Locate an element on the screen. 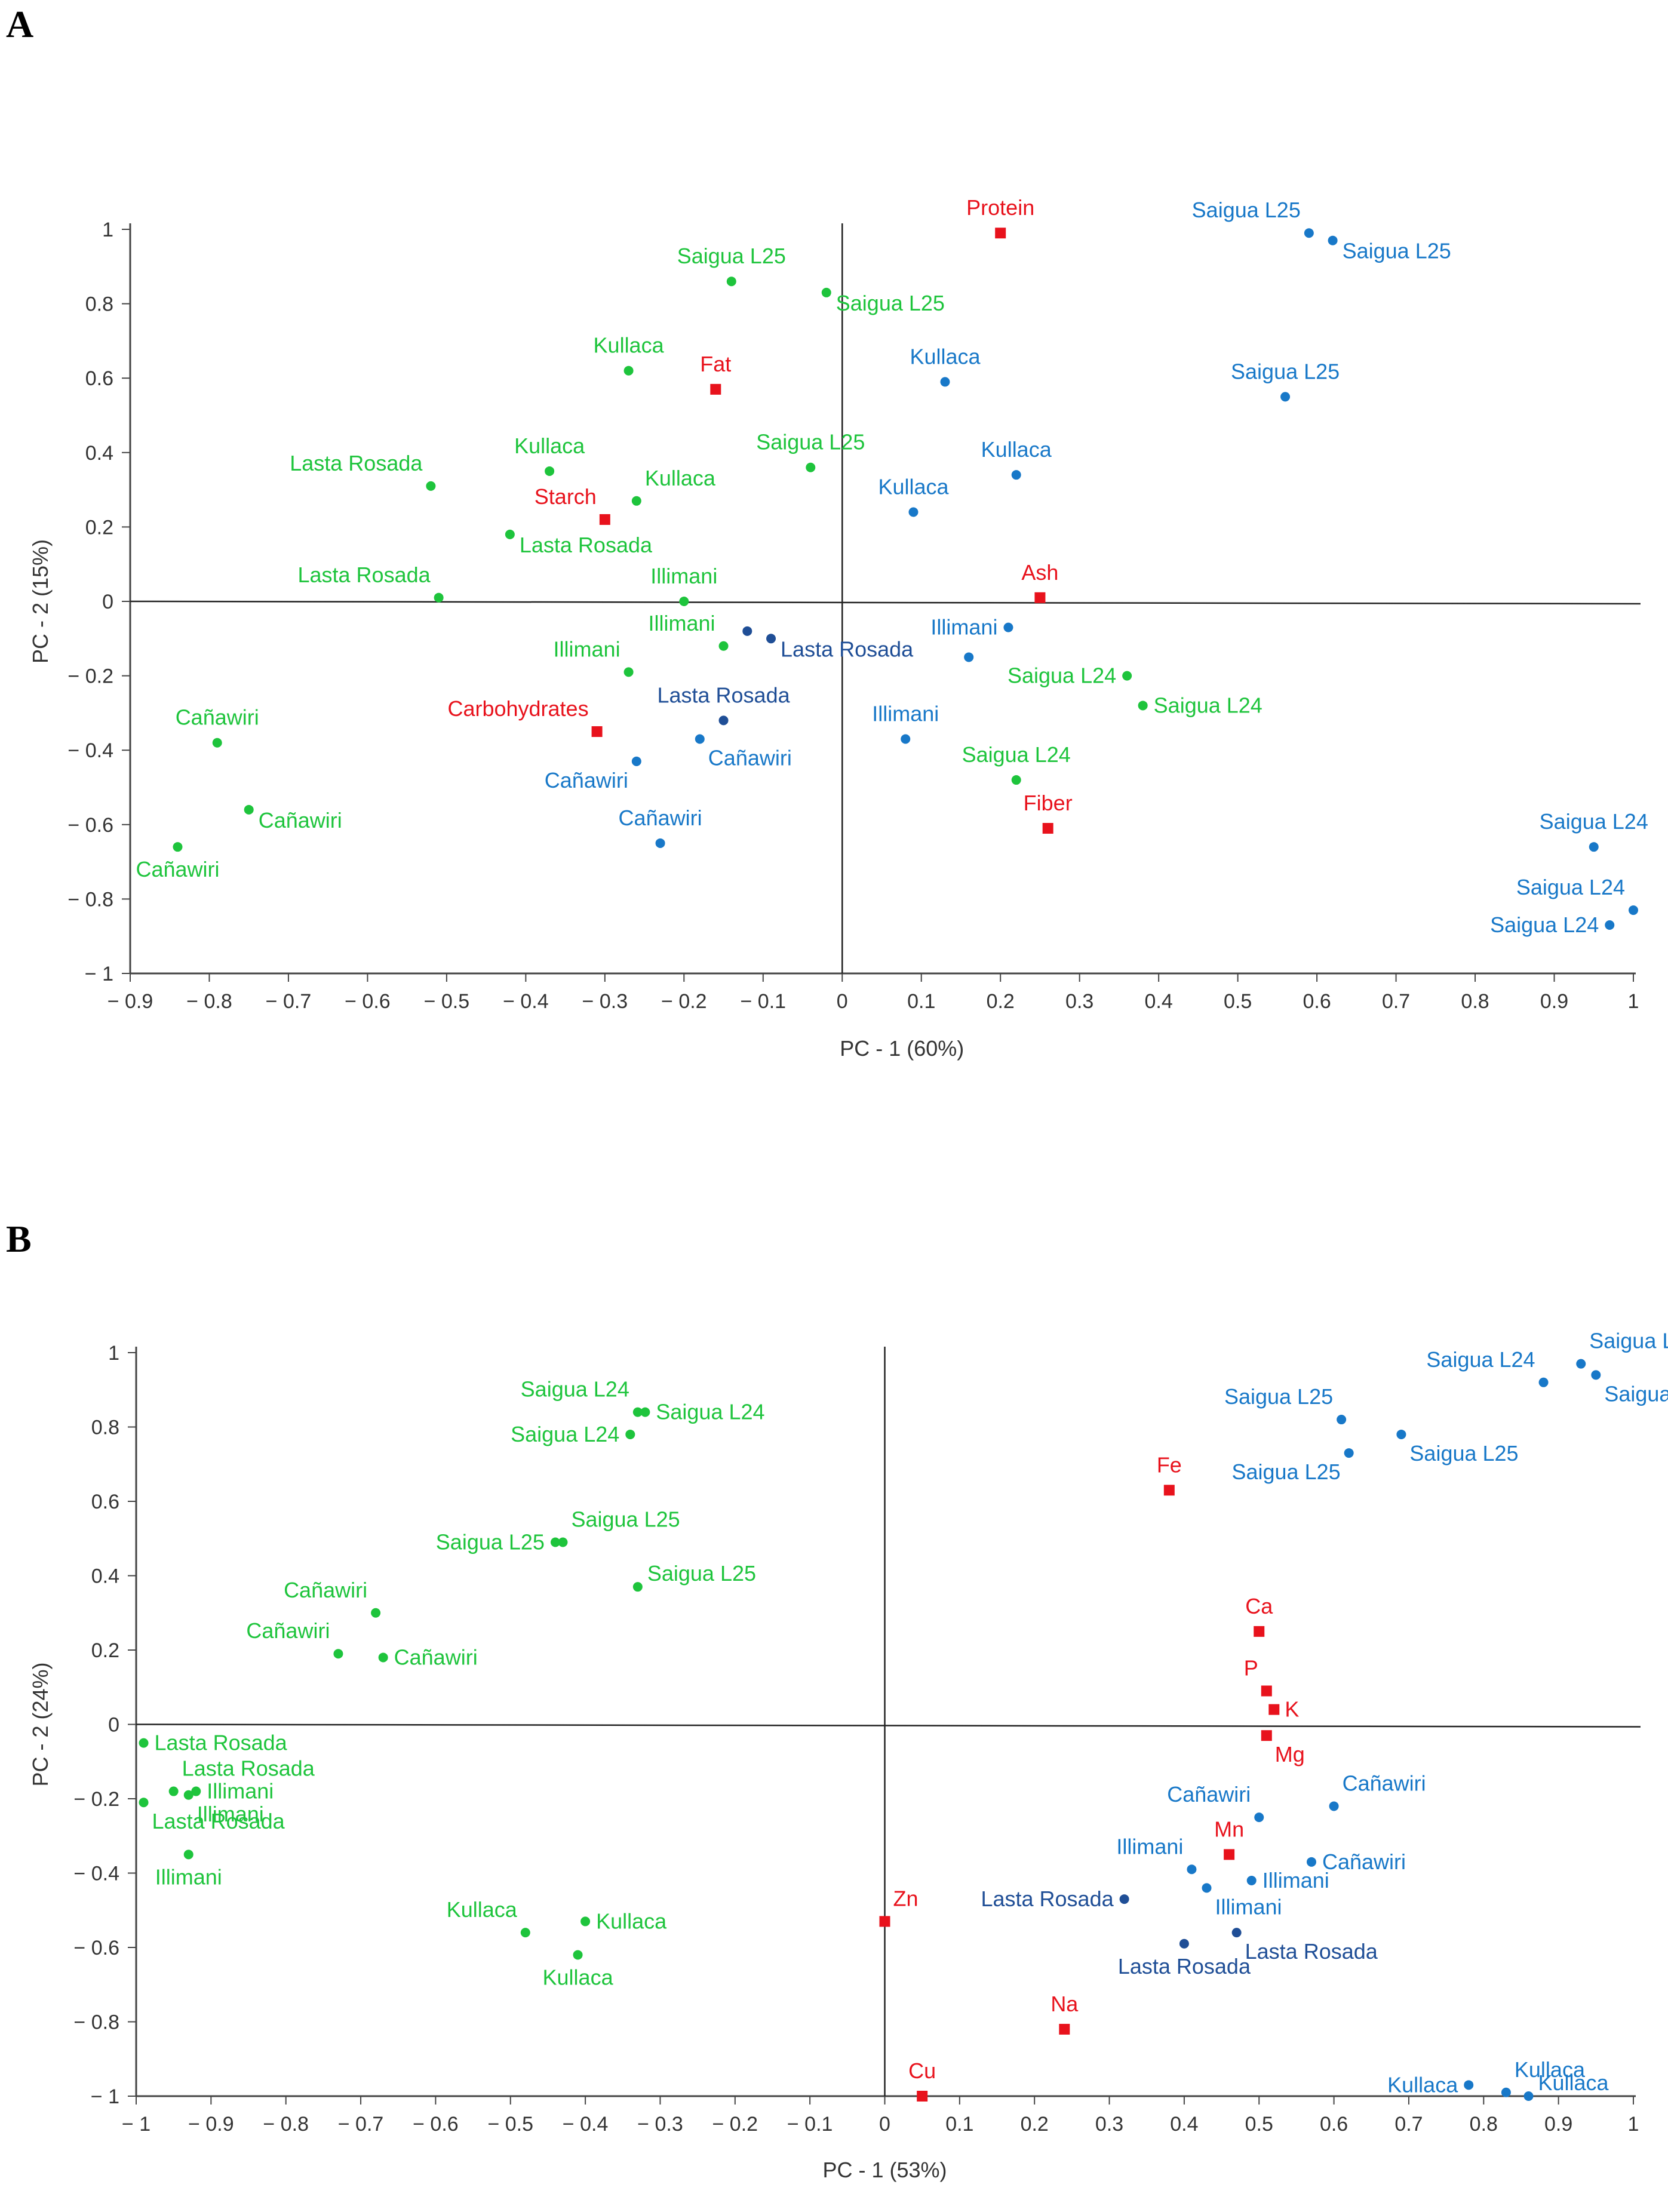 Image resolution: width=1668 pixels, height=2212 pixels. x-tick-label: 0.4 is located at coordinates (1159, 1002).